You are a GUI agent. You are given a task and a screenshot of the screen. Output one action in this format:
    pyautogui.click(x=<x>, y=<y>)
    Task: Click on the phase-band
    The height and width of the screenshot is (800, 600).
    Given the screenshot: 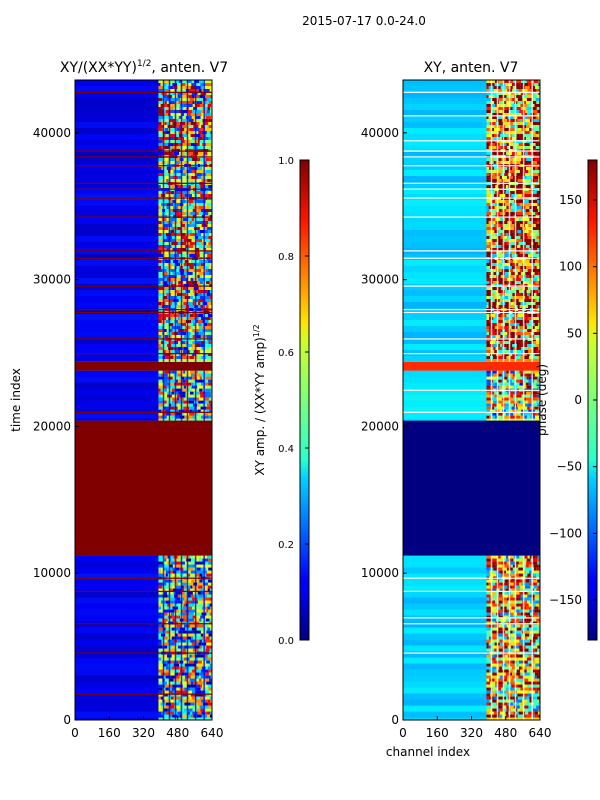 What is the action you would take?
    pyautogui.click(x=445, y=197)
    